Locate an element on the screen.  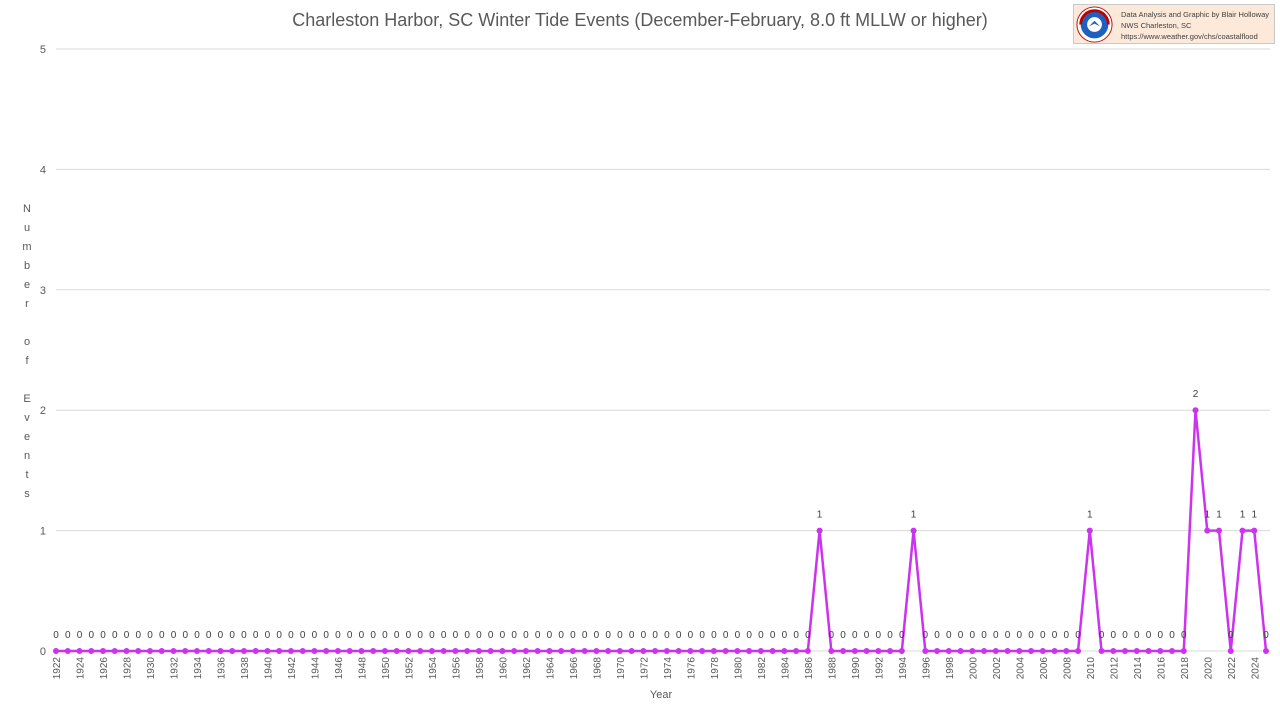
data-label: 2 is located at coordinates (1196, 394).